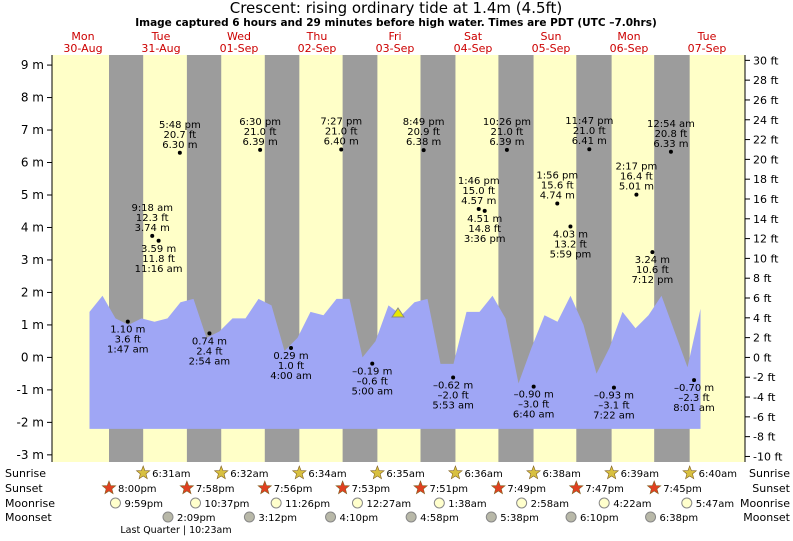  I want to click on extreme-label: –3.0 ft, so click(533, 405).